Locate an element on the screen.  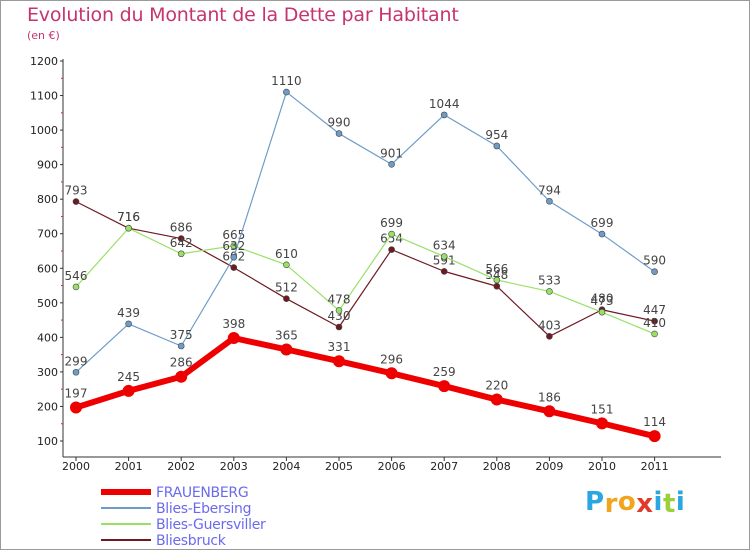
data-label-blies-guersviller: 610 is located at coordinates (286, 254).